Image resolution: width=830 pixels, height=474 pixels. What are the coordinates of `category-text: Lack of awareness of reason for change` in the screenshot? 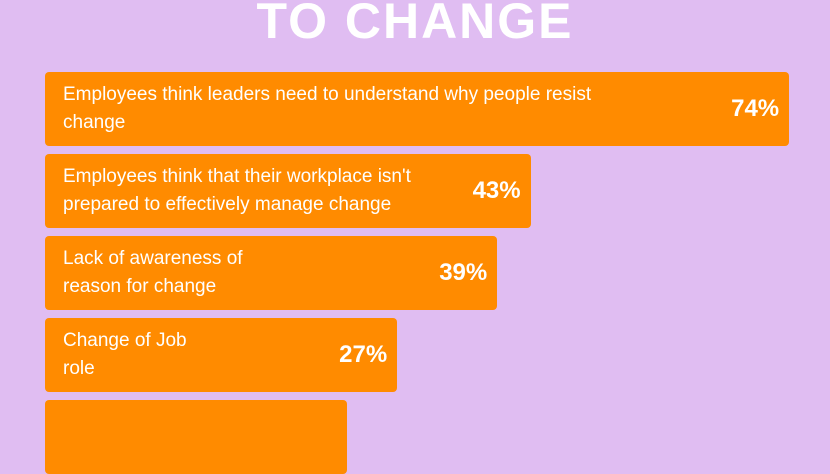 It's located at (153, 272).